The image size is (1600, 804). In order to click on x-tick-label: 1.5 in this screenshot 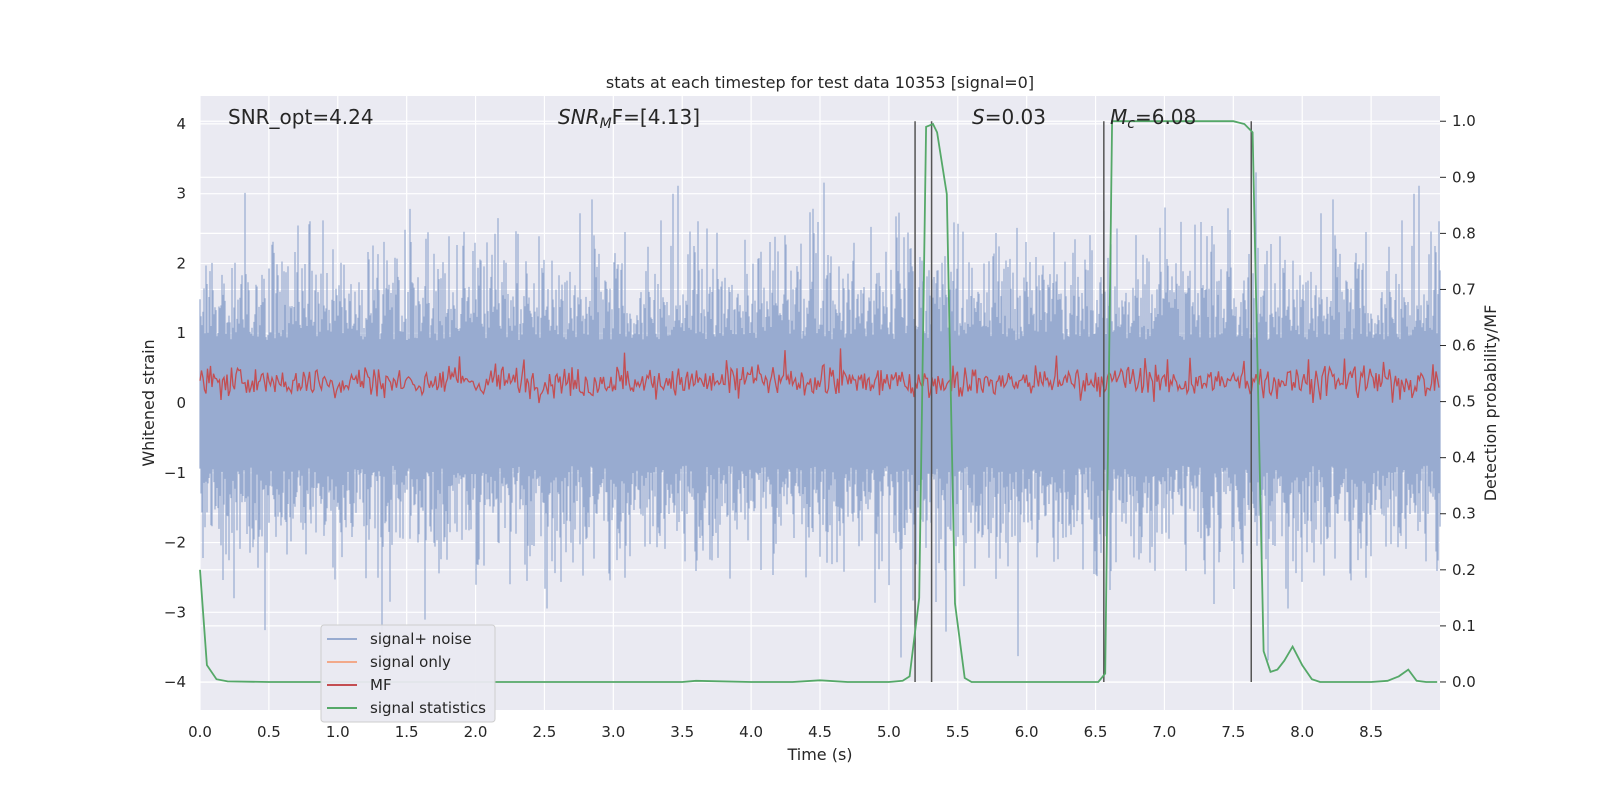, I will do `click(407, 732)`.